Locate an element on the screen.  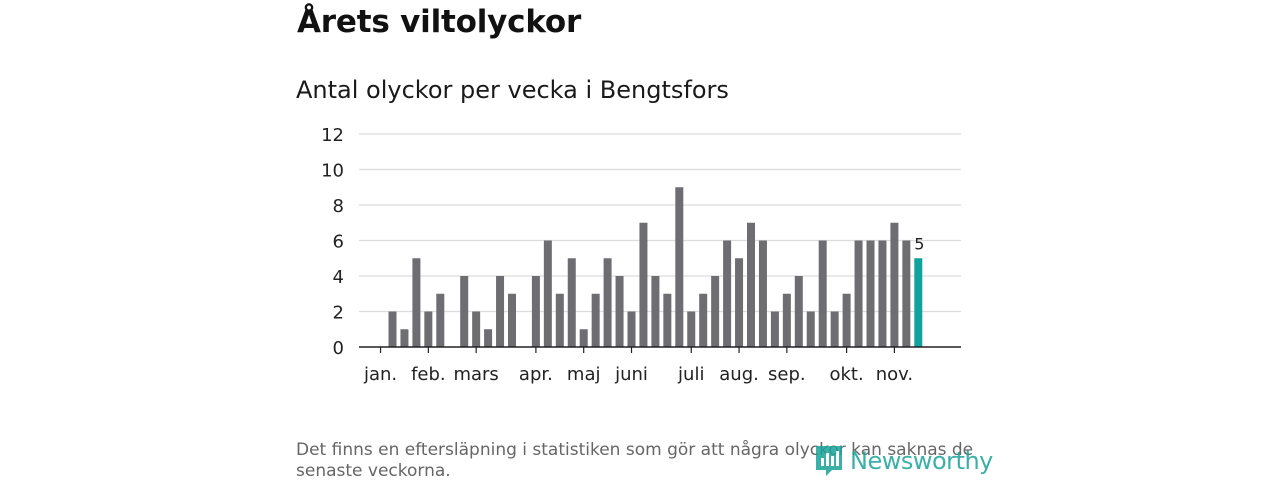
x-tick-label: nov. is located at coordinates (894, 374).